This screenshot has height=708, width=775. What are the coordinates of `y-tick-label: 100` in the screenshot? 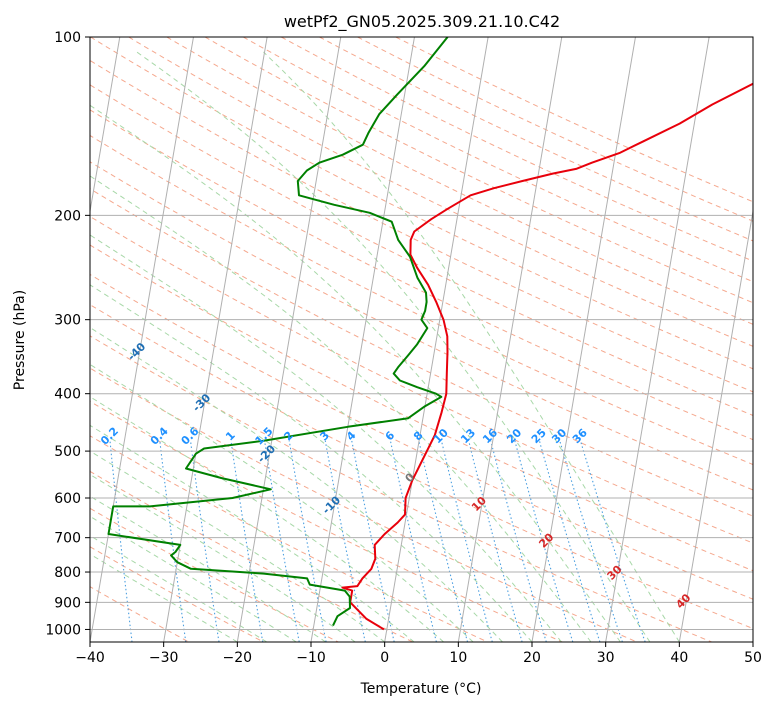 It's located at (67, 38).